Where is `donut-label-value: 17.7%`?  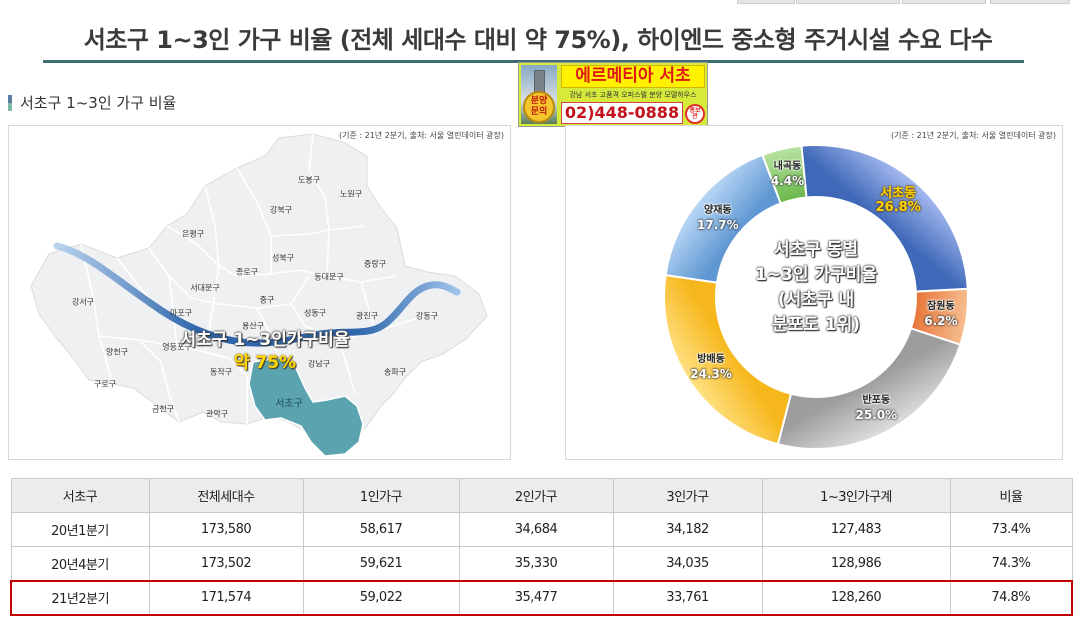
donut-label-value: 17.7% is located at coordinates (717, 225).